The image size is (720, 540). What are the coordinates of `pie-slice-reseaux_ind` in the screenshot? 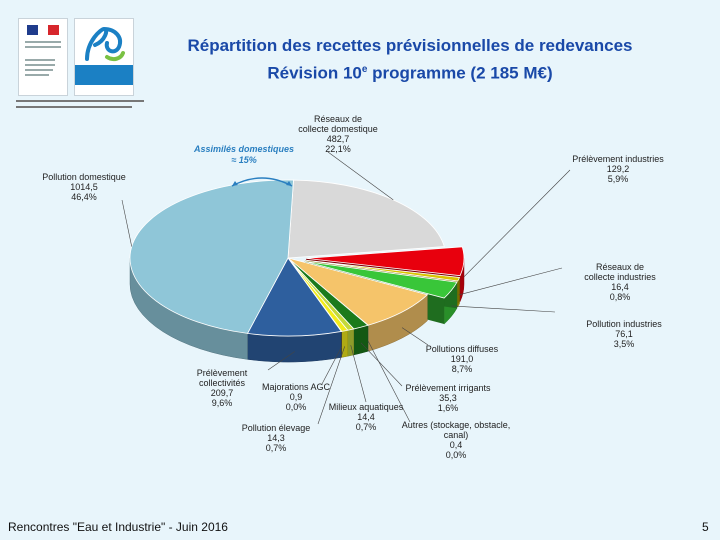 It's located at (383, 270).